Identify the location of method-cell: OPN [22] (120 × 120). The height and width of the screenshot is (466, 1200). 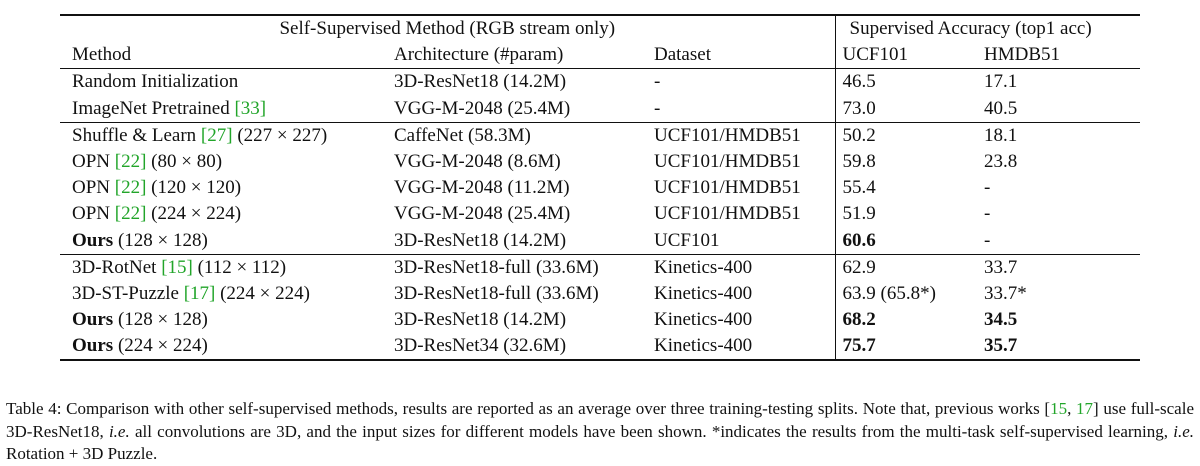
(227, 188).